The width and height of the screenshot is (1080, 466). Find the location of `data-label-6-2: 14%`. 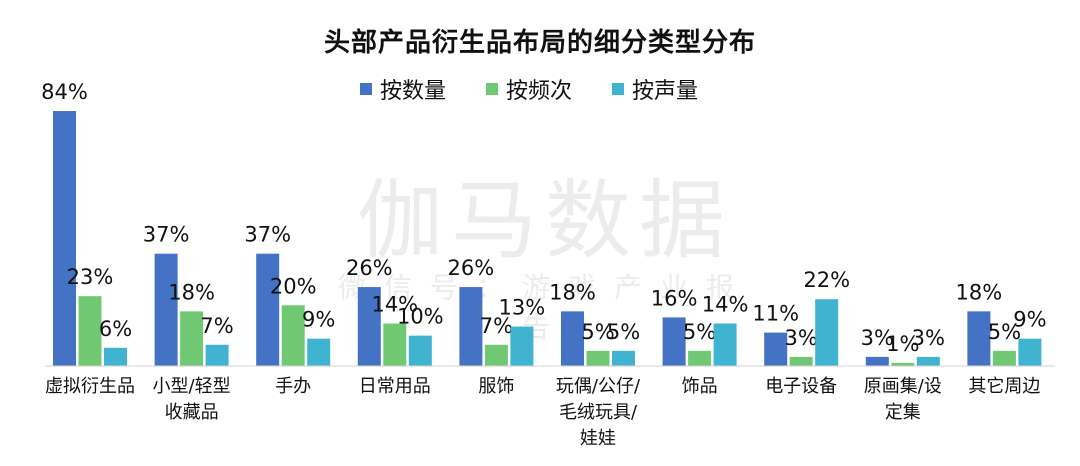

data-label-6-2: 14% is located at coordinates (725, 305).